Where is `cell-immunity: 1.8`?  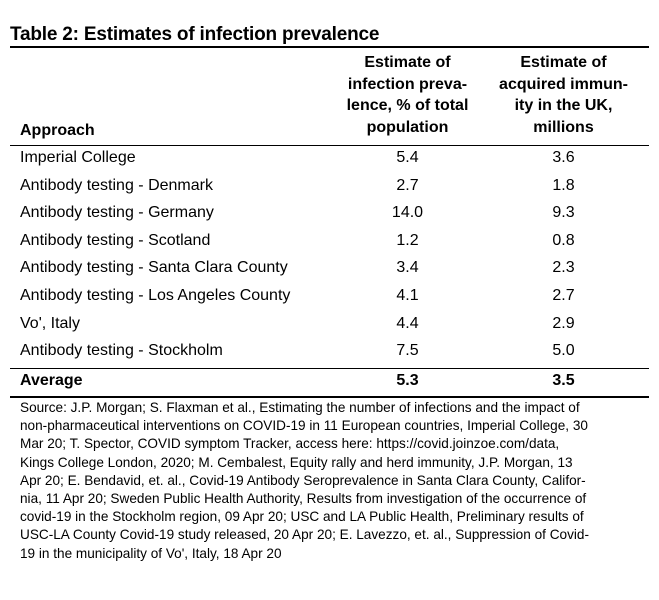 cell-immunity: 1.8 is located at coordinates (563, 185).